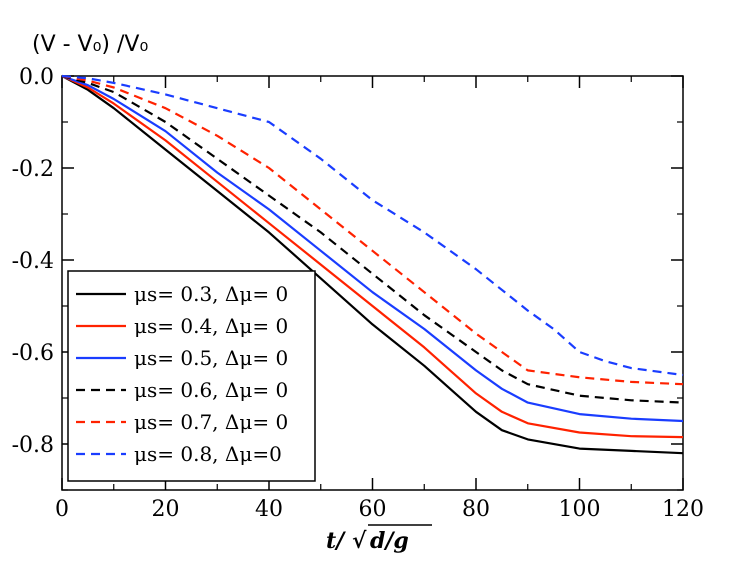 This screenshot has height=561, width=747. Describe the element at coordinates (373, 509) in the screenshot. I see `x-tick-label-3: 60` at that location.